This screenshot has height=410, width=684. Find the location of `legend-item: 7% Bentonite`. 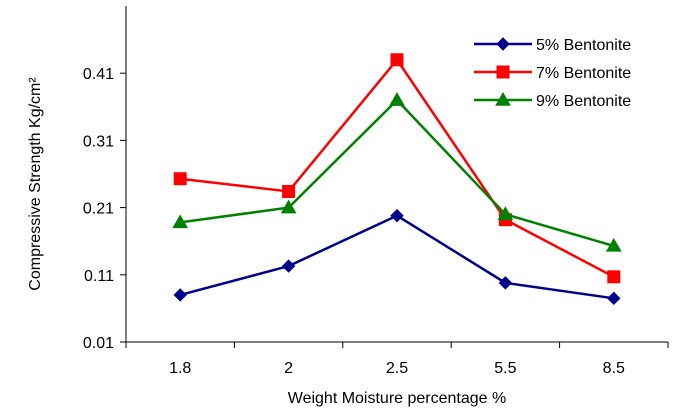

legend-item: 7% Bentonite is located at coordinates (552, 73).